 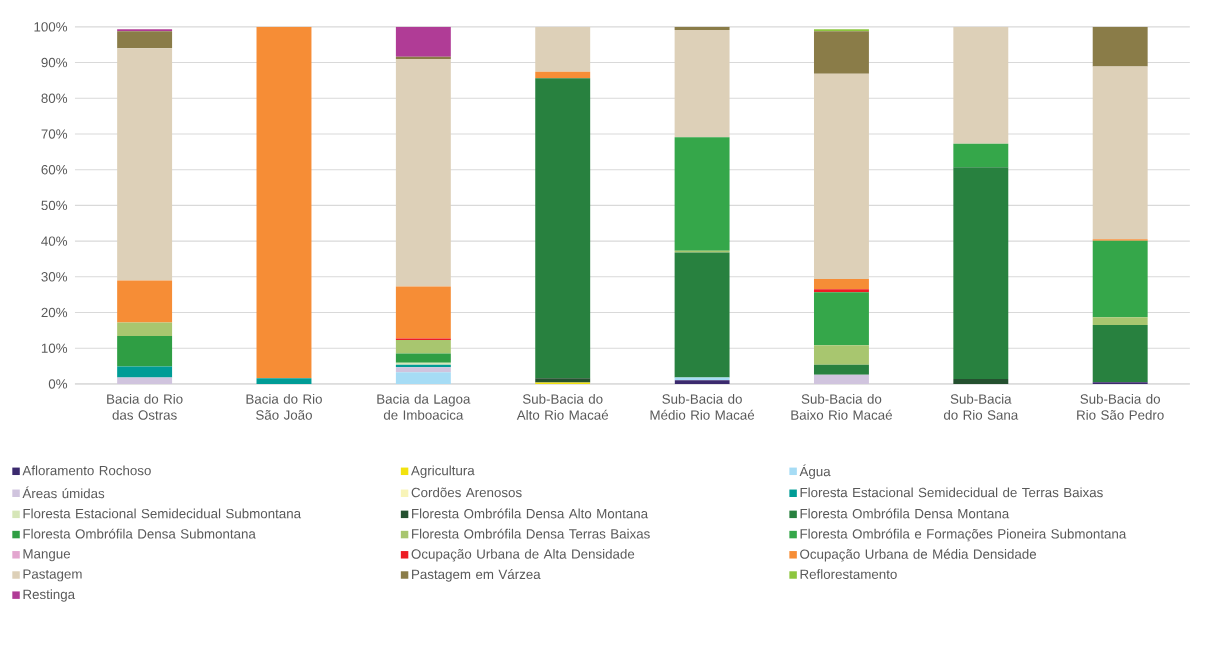 I want to click on legend-label: Mangue, so click(x=47, y=555).